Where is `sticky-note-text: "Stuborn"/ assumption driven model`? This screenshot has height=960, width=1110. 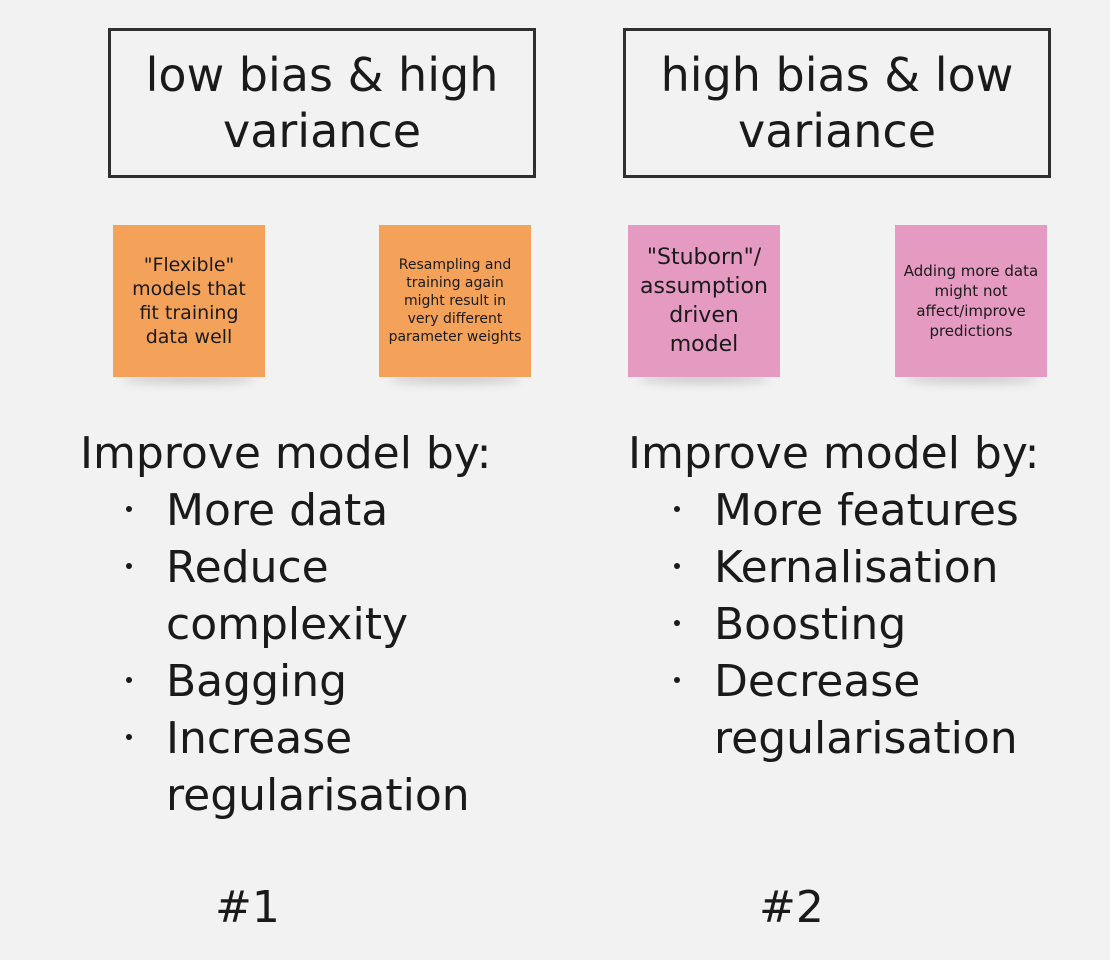 sticky-note-text: "Stuborn"/ assumption driven model is located at coordinates (704, 301).